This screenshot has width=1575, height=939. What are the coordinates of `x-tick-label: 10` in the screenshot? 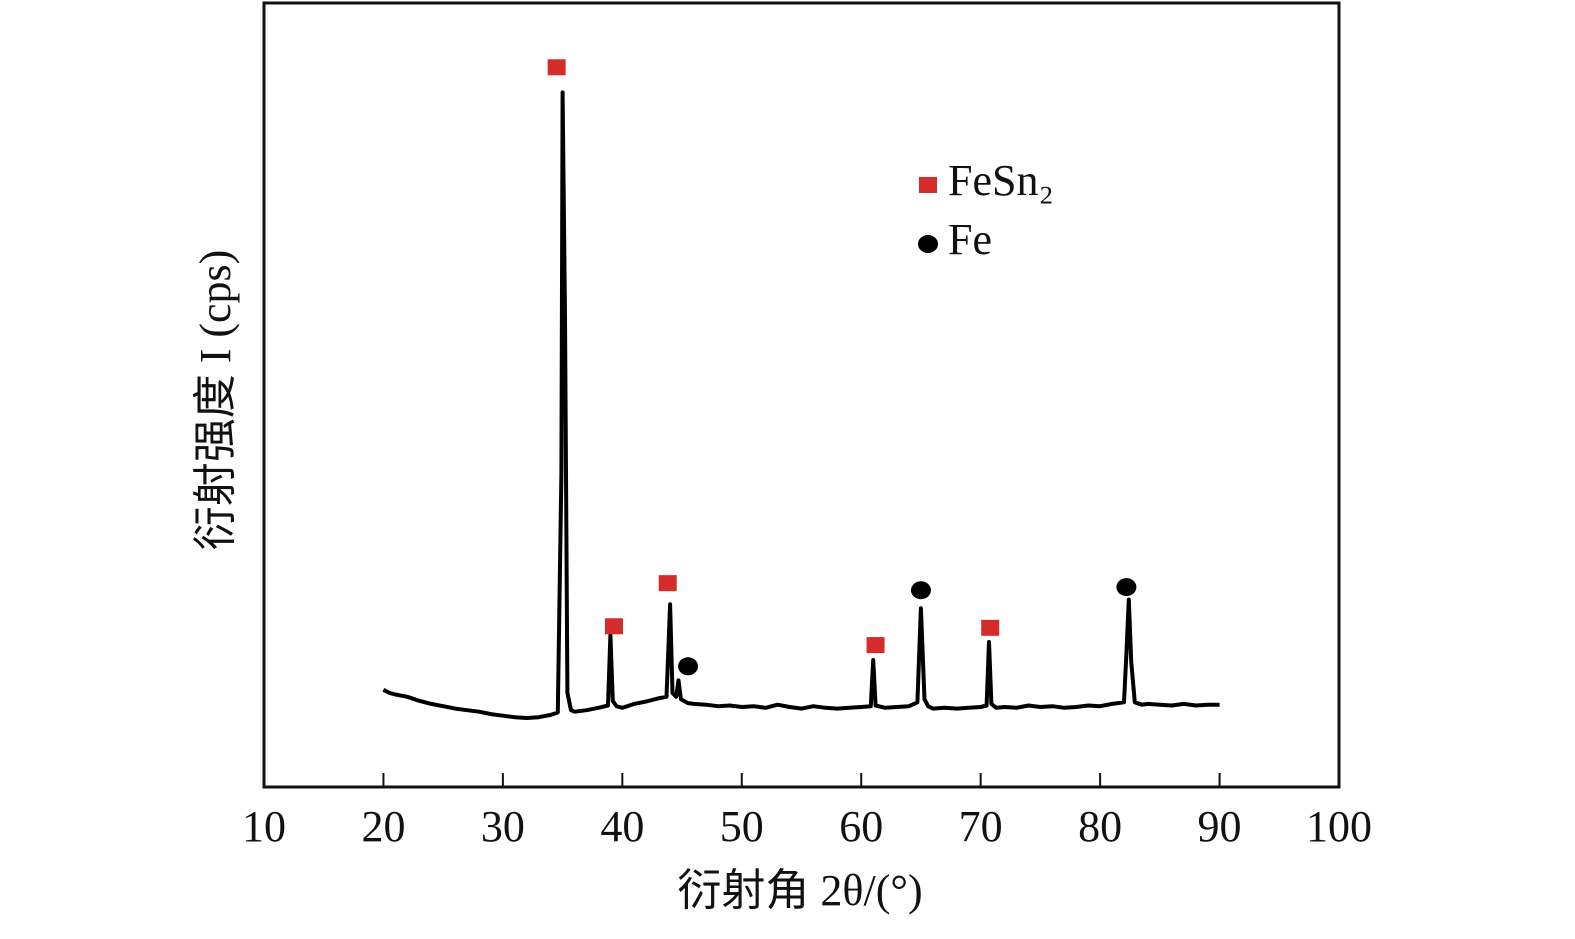 It's located at (264, 826).